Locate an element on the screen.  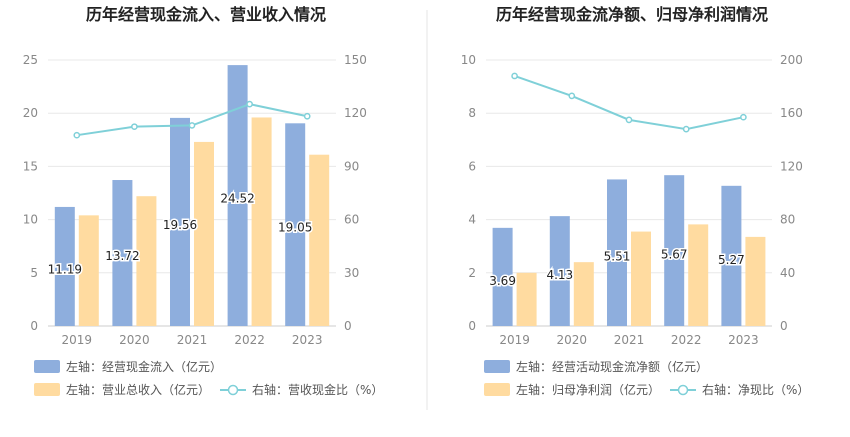
data-label: 5.27 is located at coordinates (731, 260).